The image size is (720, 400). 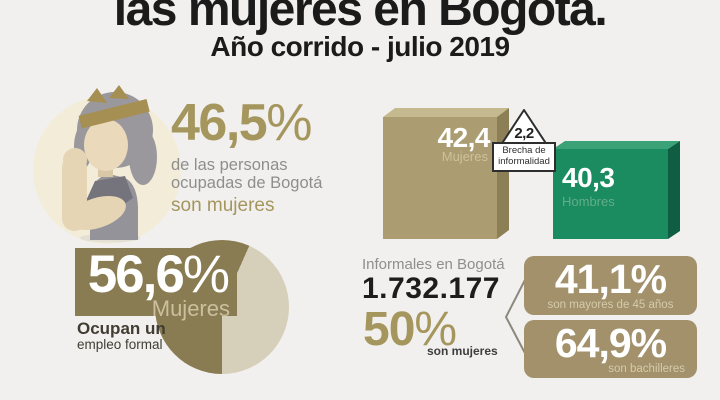 What do you see at coordinates (610, 279) in the screenshot?
I see `stat-age-value: 41,1%` at bounding box center [610, 279].